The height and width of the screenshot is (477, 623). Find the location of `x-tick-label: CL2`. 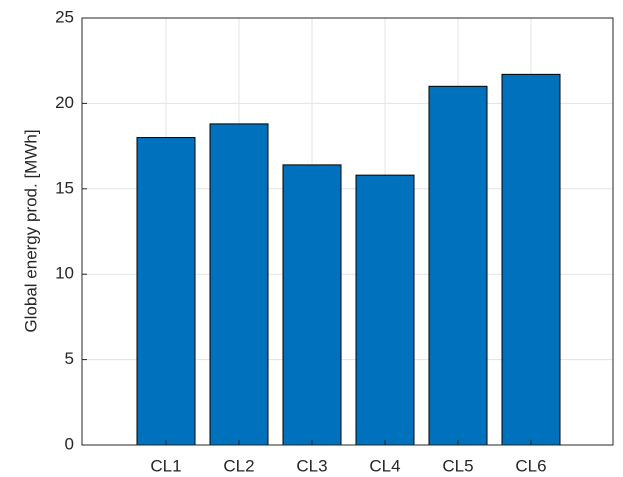

x-tick-label: CL2 is located at coordinates (238, 465).